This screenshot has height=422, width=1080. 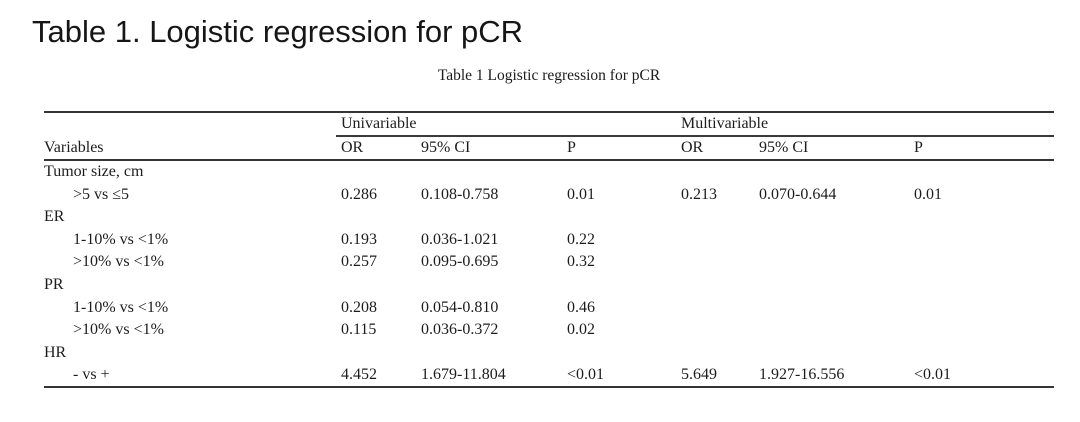 I want to click on cell-uni-or: 0.115, so click(x=359, y=330).